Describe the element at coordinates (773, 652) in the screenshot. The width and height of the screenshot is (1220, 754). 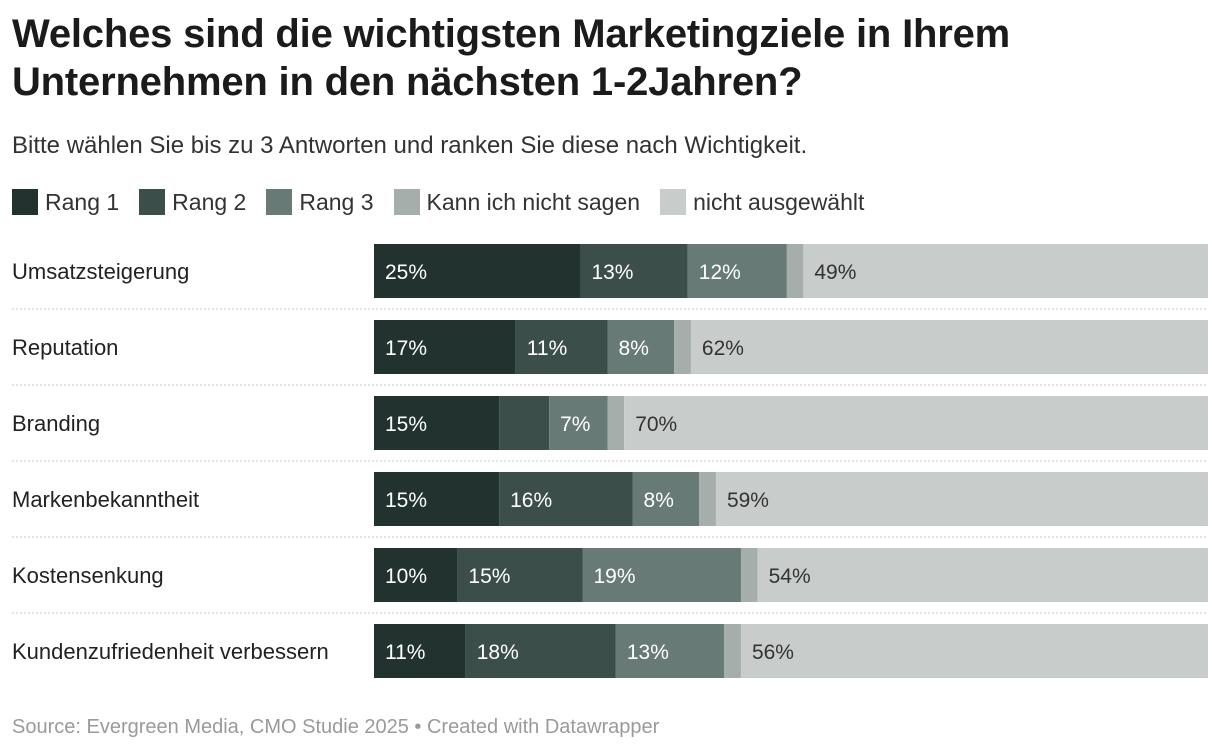
I see `data-label: 56%` at that location.